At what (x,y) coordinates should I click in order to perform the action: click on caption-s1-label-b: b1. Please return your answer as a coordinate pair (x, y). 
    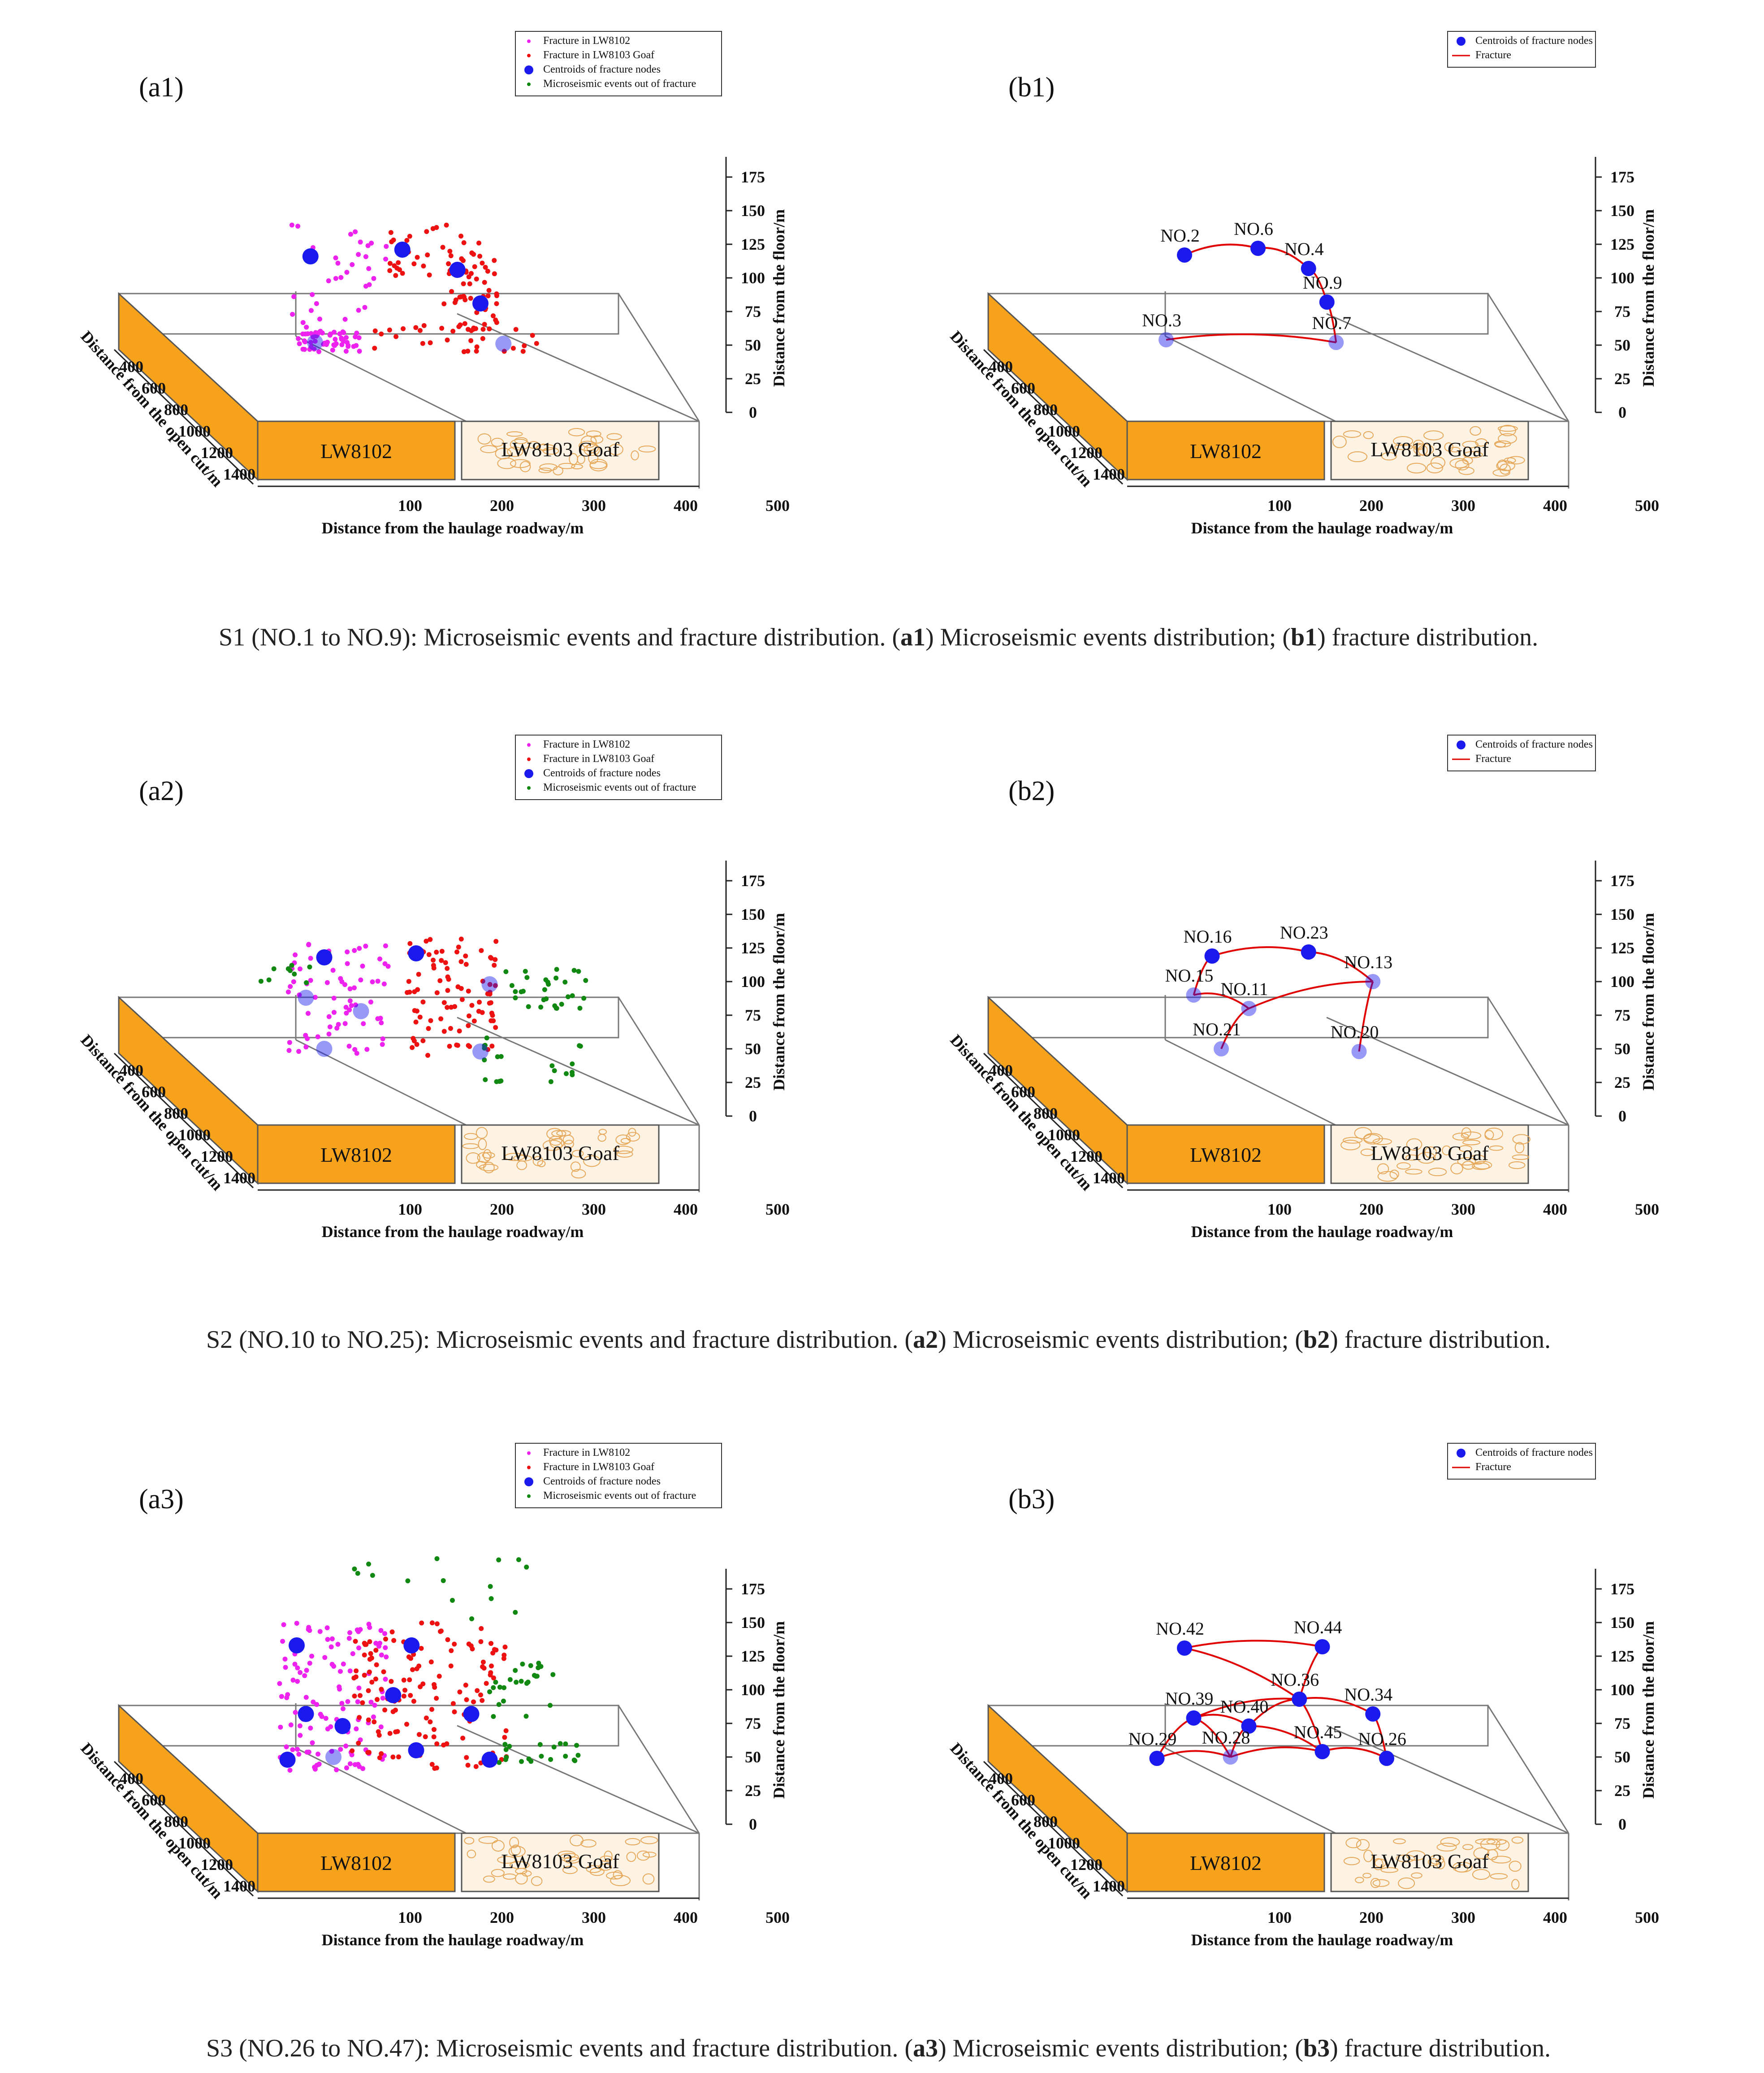
    Looking at the image, I should click on (1304, 637).